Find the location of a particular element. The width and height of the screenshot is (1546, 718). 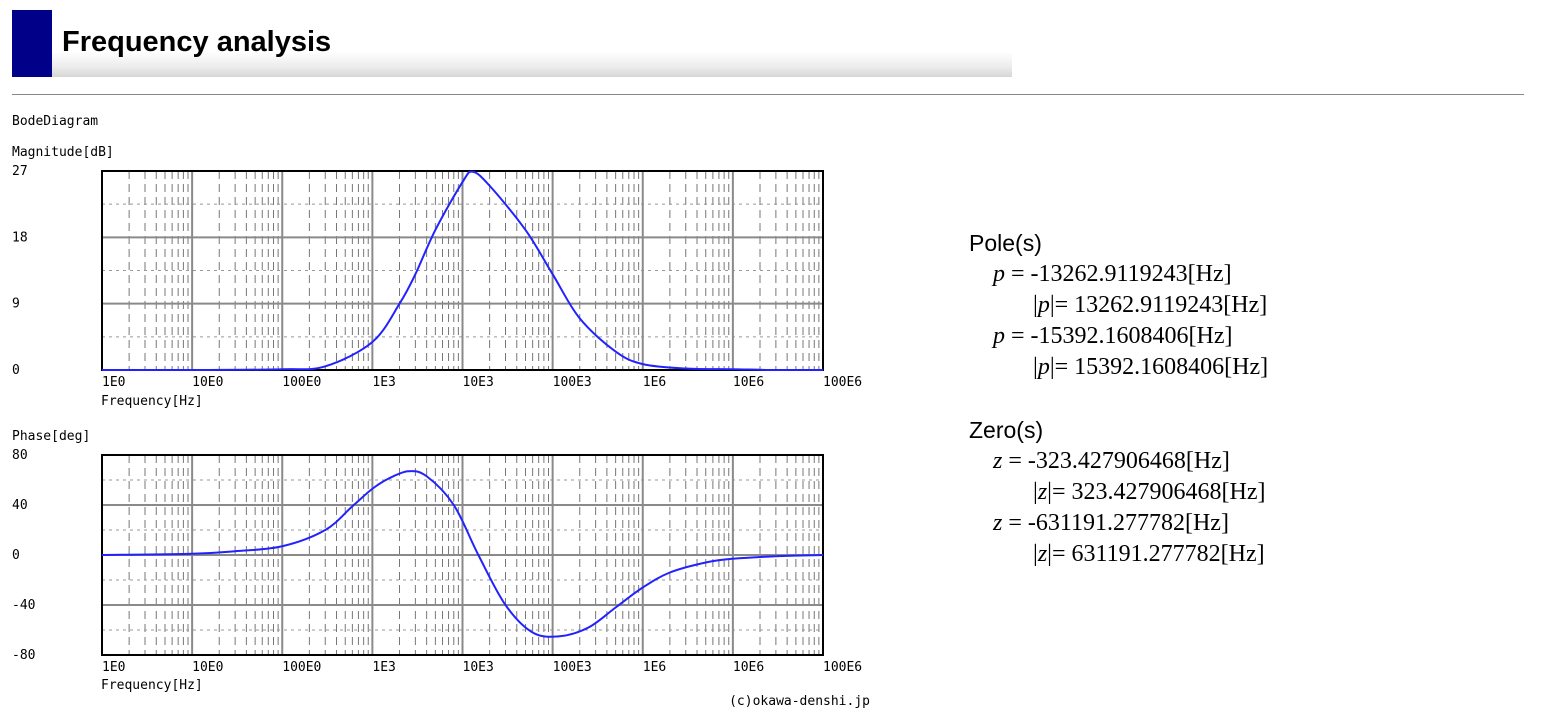

zero-1-abs-symbol: z is located at coordinates (1042, 492).